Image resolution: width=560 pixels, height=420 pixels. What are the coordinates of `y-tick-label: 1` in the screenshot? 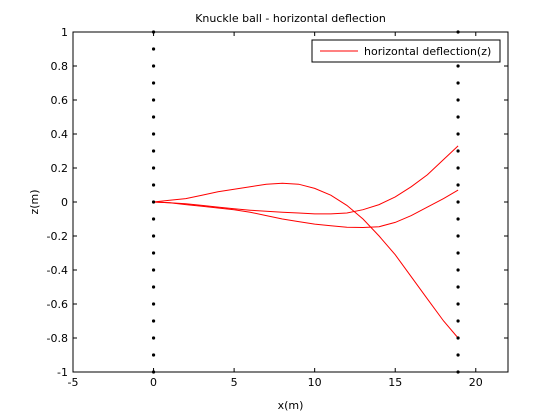 It's located at (64, 32).